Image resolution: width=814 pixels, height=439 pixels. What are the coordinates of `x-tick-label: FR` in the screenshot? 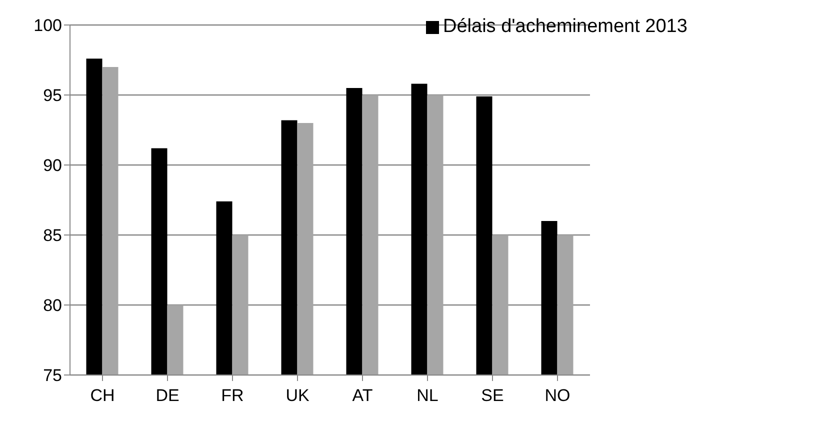 It's located at (232, 396).